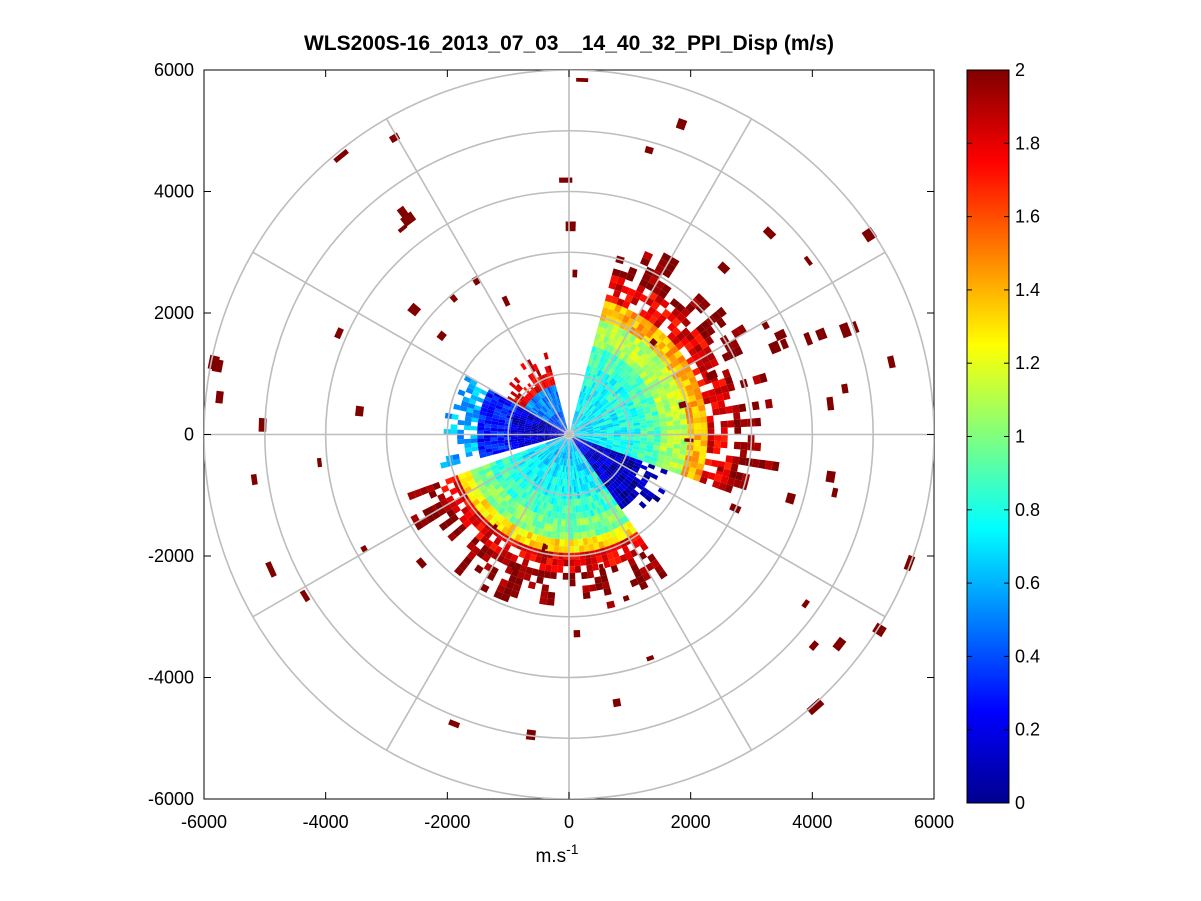 This screenshot has width=1201, height=901. What do you see at coordinates (691, 822) in the screenshot?
I see `x-tick-label: 2000` at bounding box center [691, 822].